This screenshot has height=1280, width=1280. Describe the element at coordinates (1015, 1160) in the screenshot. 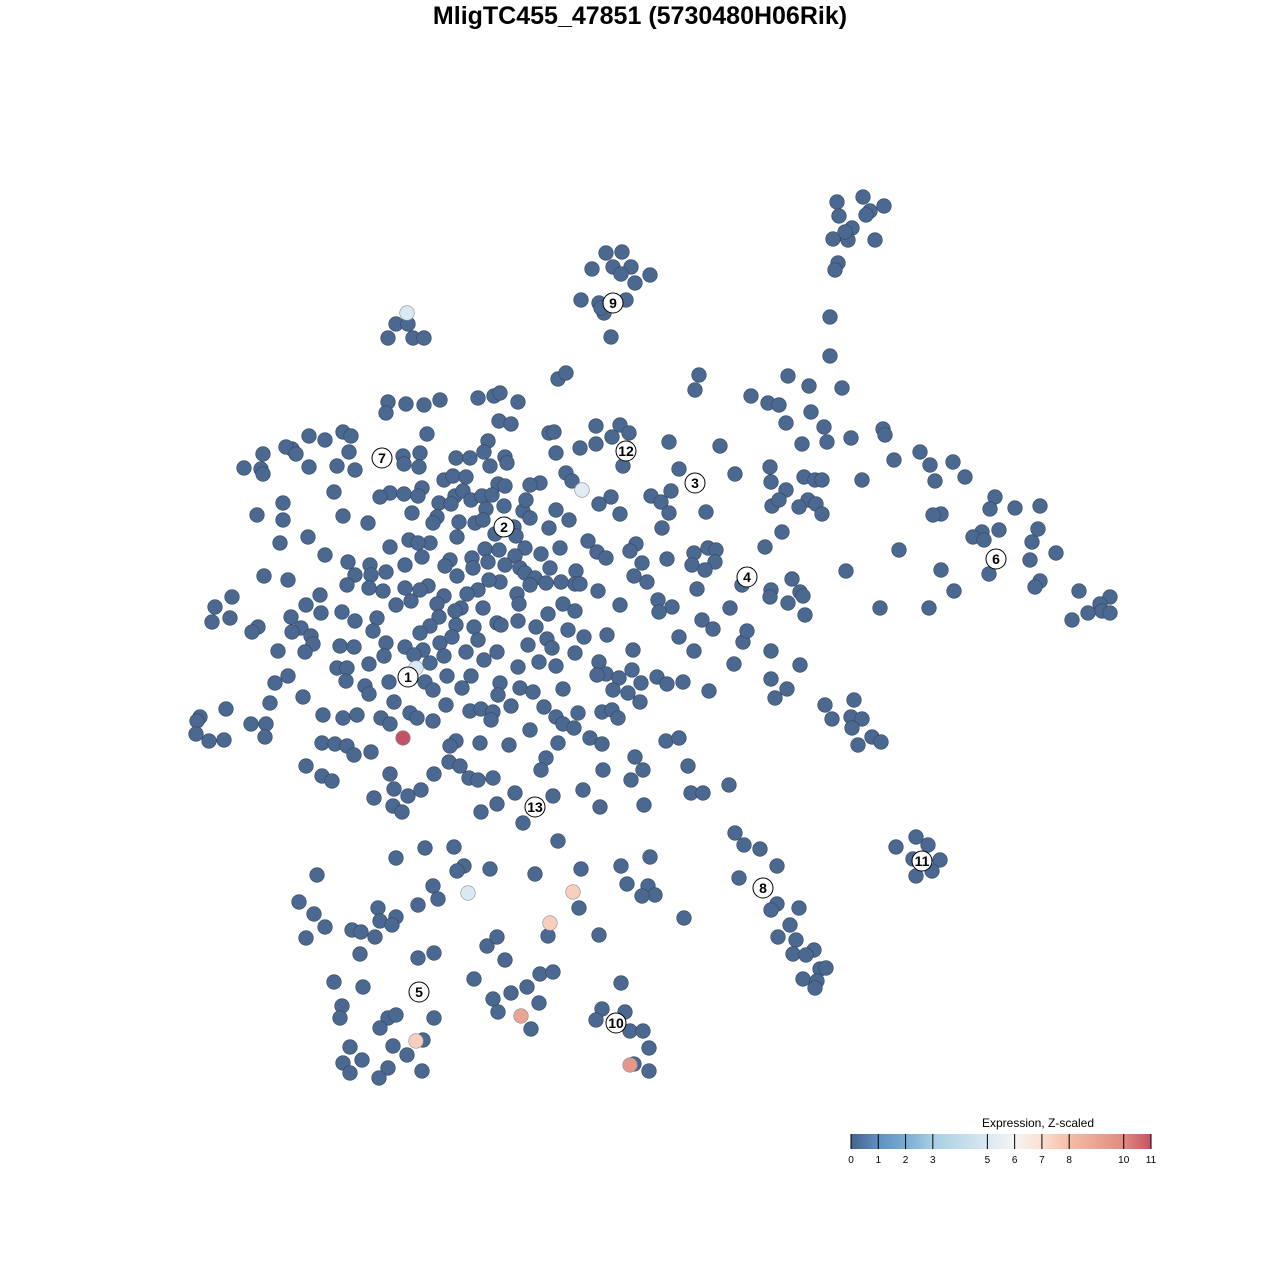

I see `colorbar-tick-label: 6` at that location.